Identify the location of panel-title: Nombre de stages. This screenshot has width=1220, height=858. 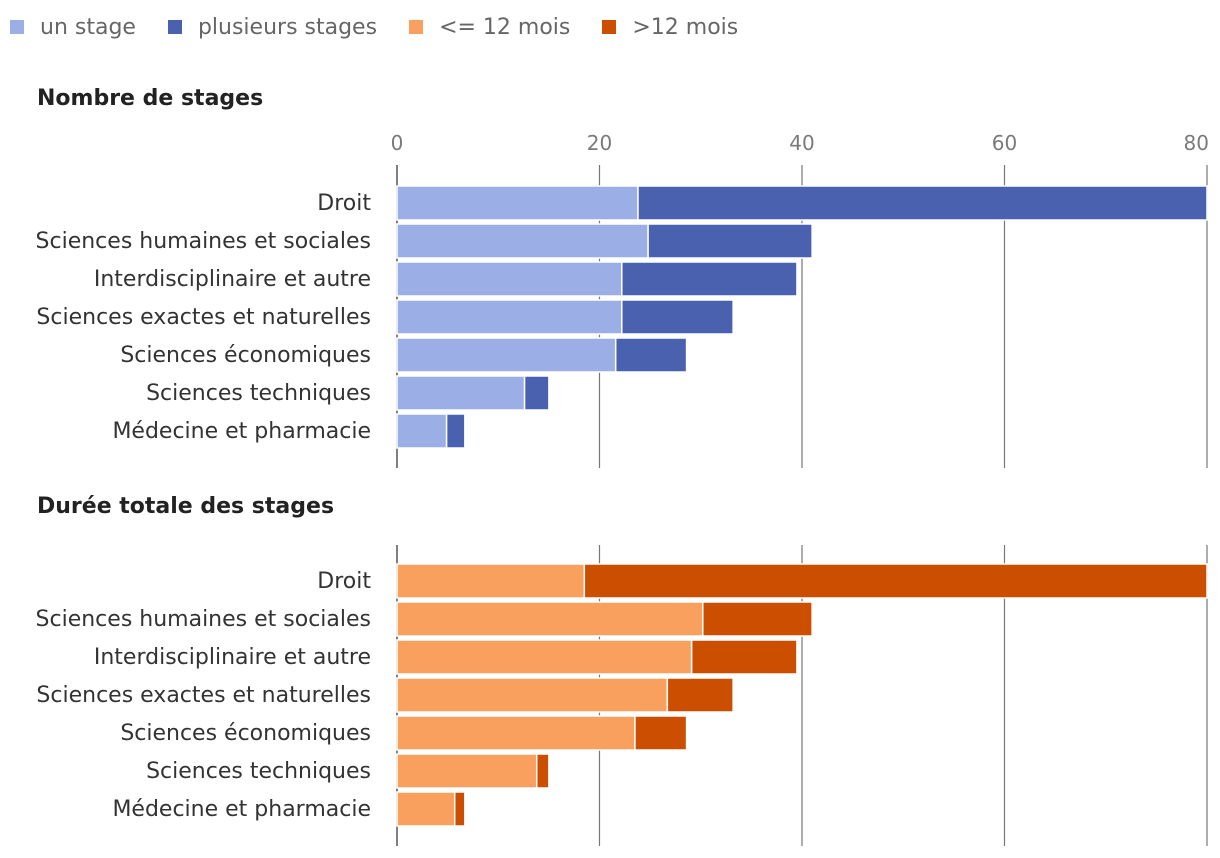
(150, 98).